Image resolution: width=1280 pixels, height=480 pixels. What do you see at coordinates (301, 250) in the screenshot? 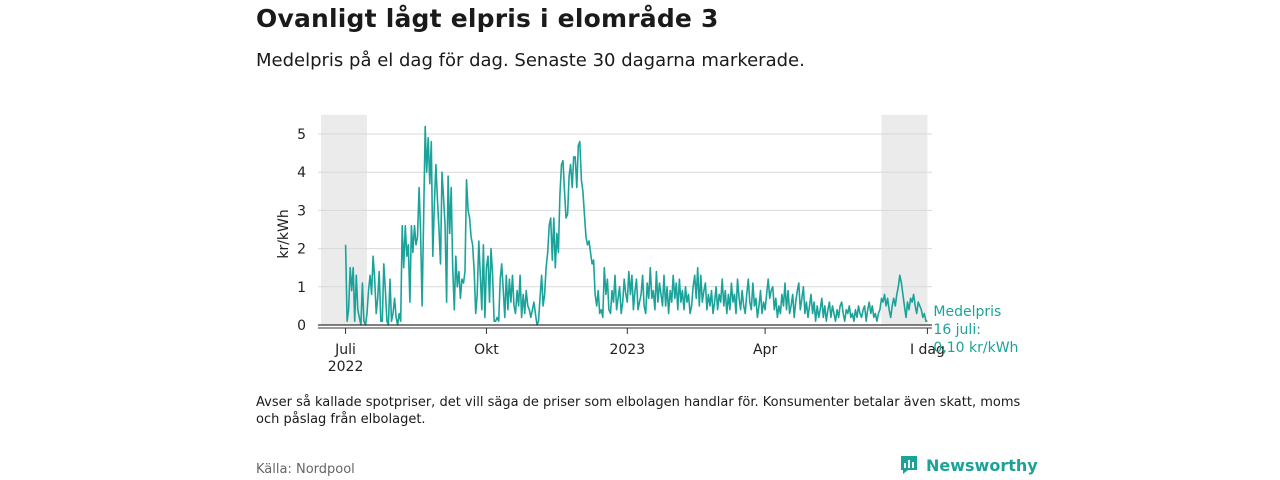
I see `y-tick-label-2: 2` at bounding box center [301, 250].